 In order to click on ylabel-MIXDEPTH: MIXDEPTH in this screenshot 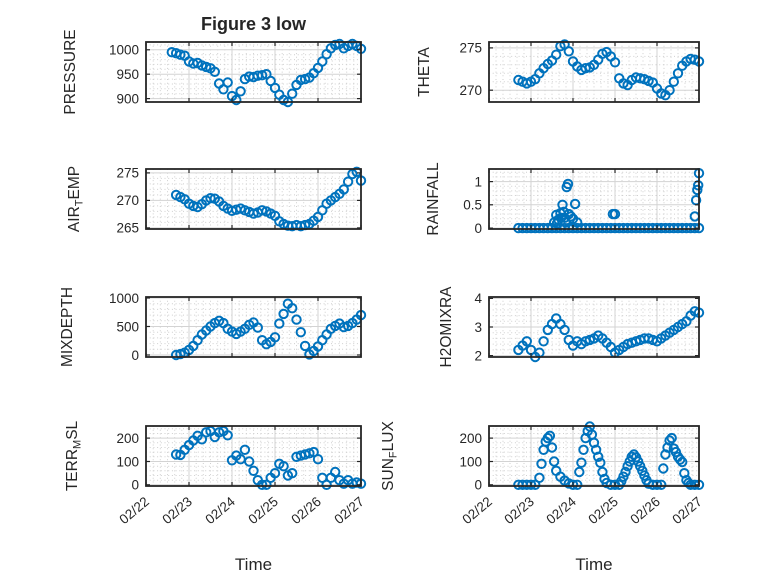, I will do `click(67, 327)`.